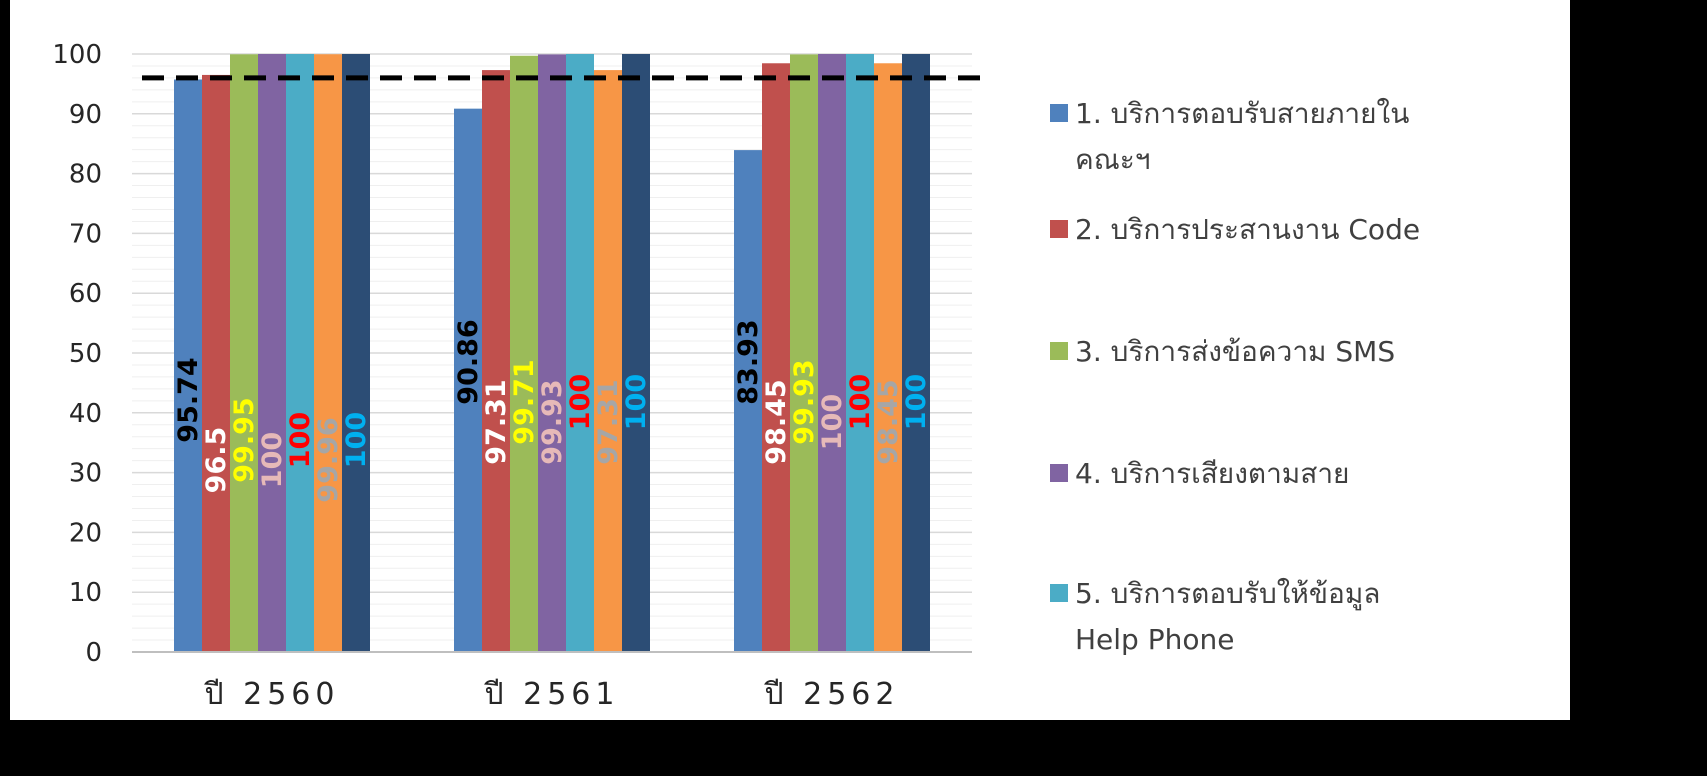 The height and width of the screenshot is (776, 1707). What do you see at coordinates (85, 593) in the screenshot?
I see `y-tick-label: 10` at bounding box center [85, 593].